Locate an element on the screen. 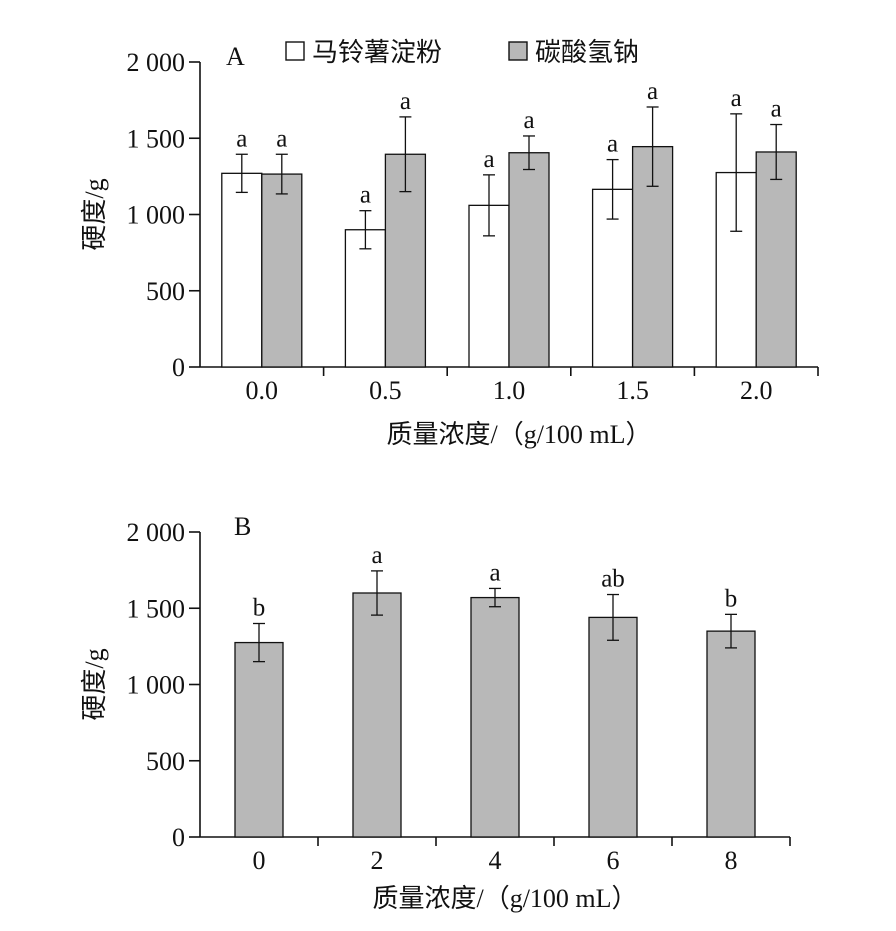  x-tick-label: 2.0 is located at coordinates (756, 390).